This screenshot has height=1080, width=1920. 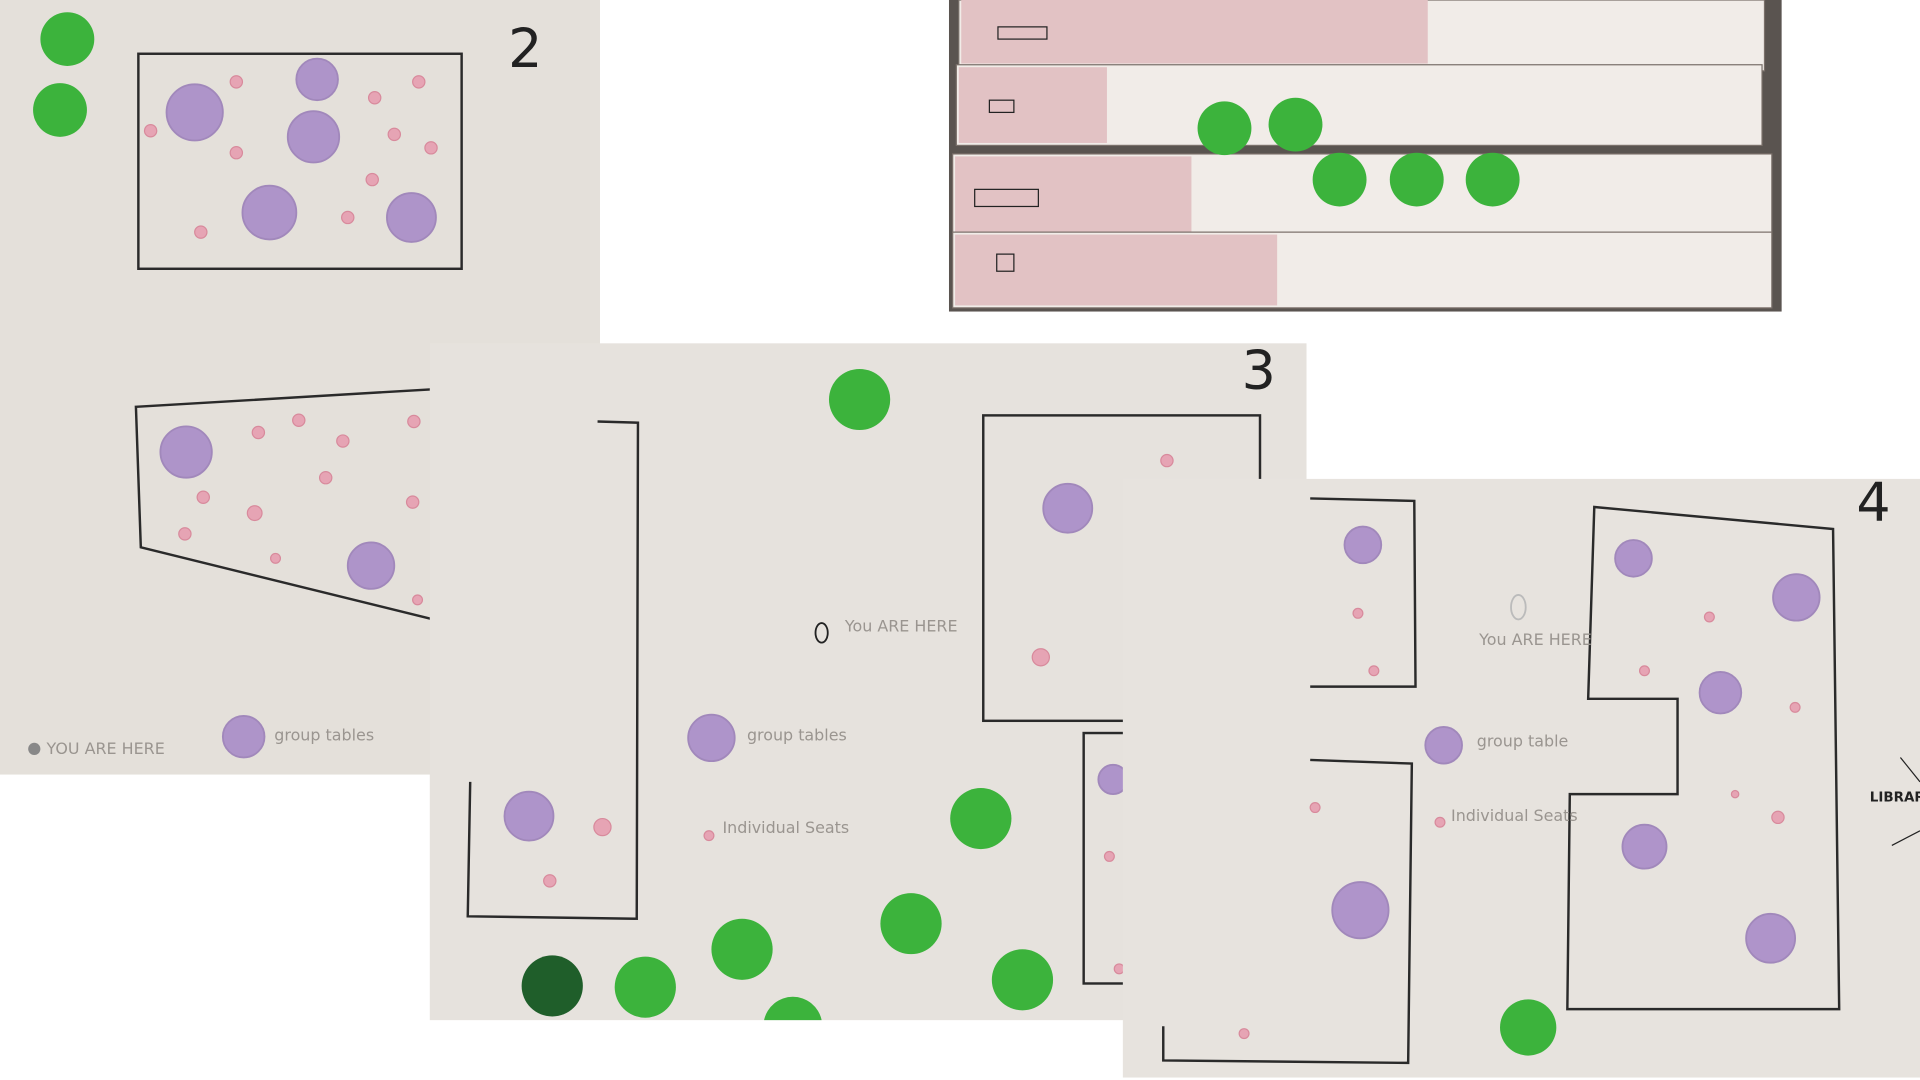 What do you see at coordinates (1873, 502) in the screenshot?
I see `panel-number: 4` at bounding box center [1873, 502].